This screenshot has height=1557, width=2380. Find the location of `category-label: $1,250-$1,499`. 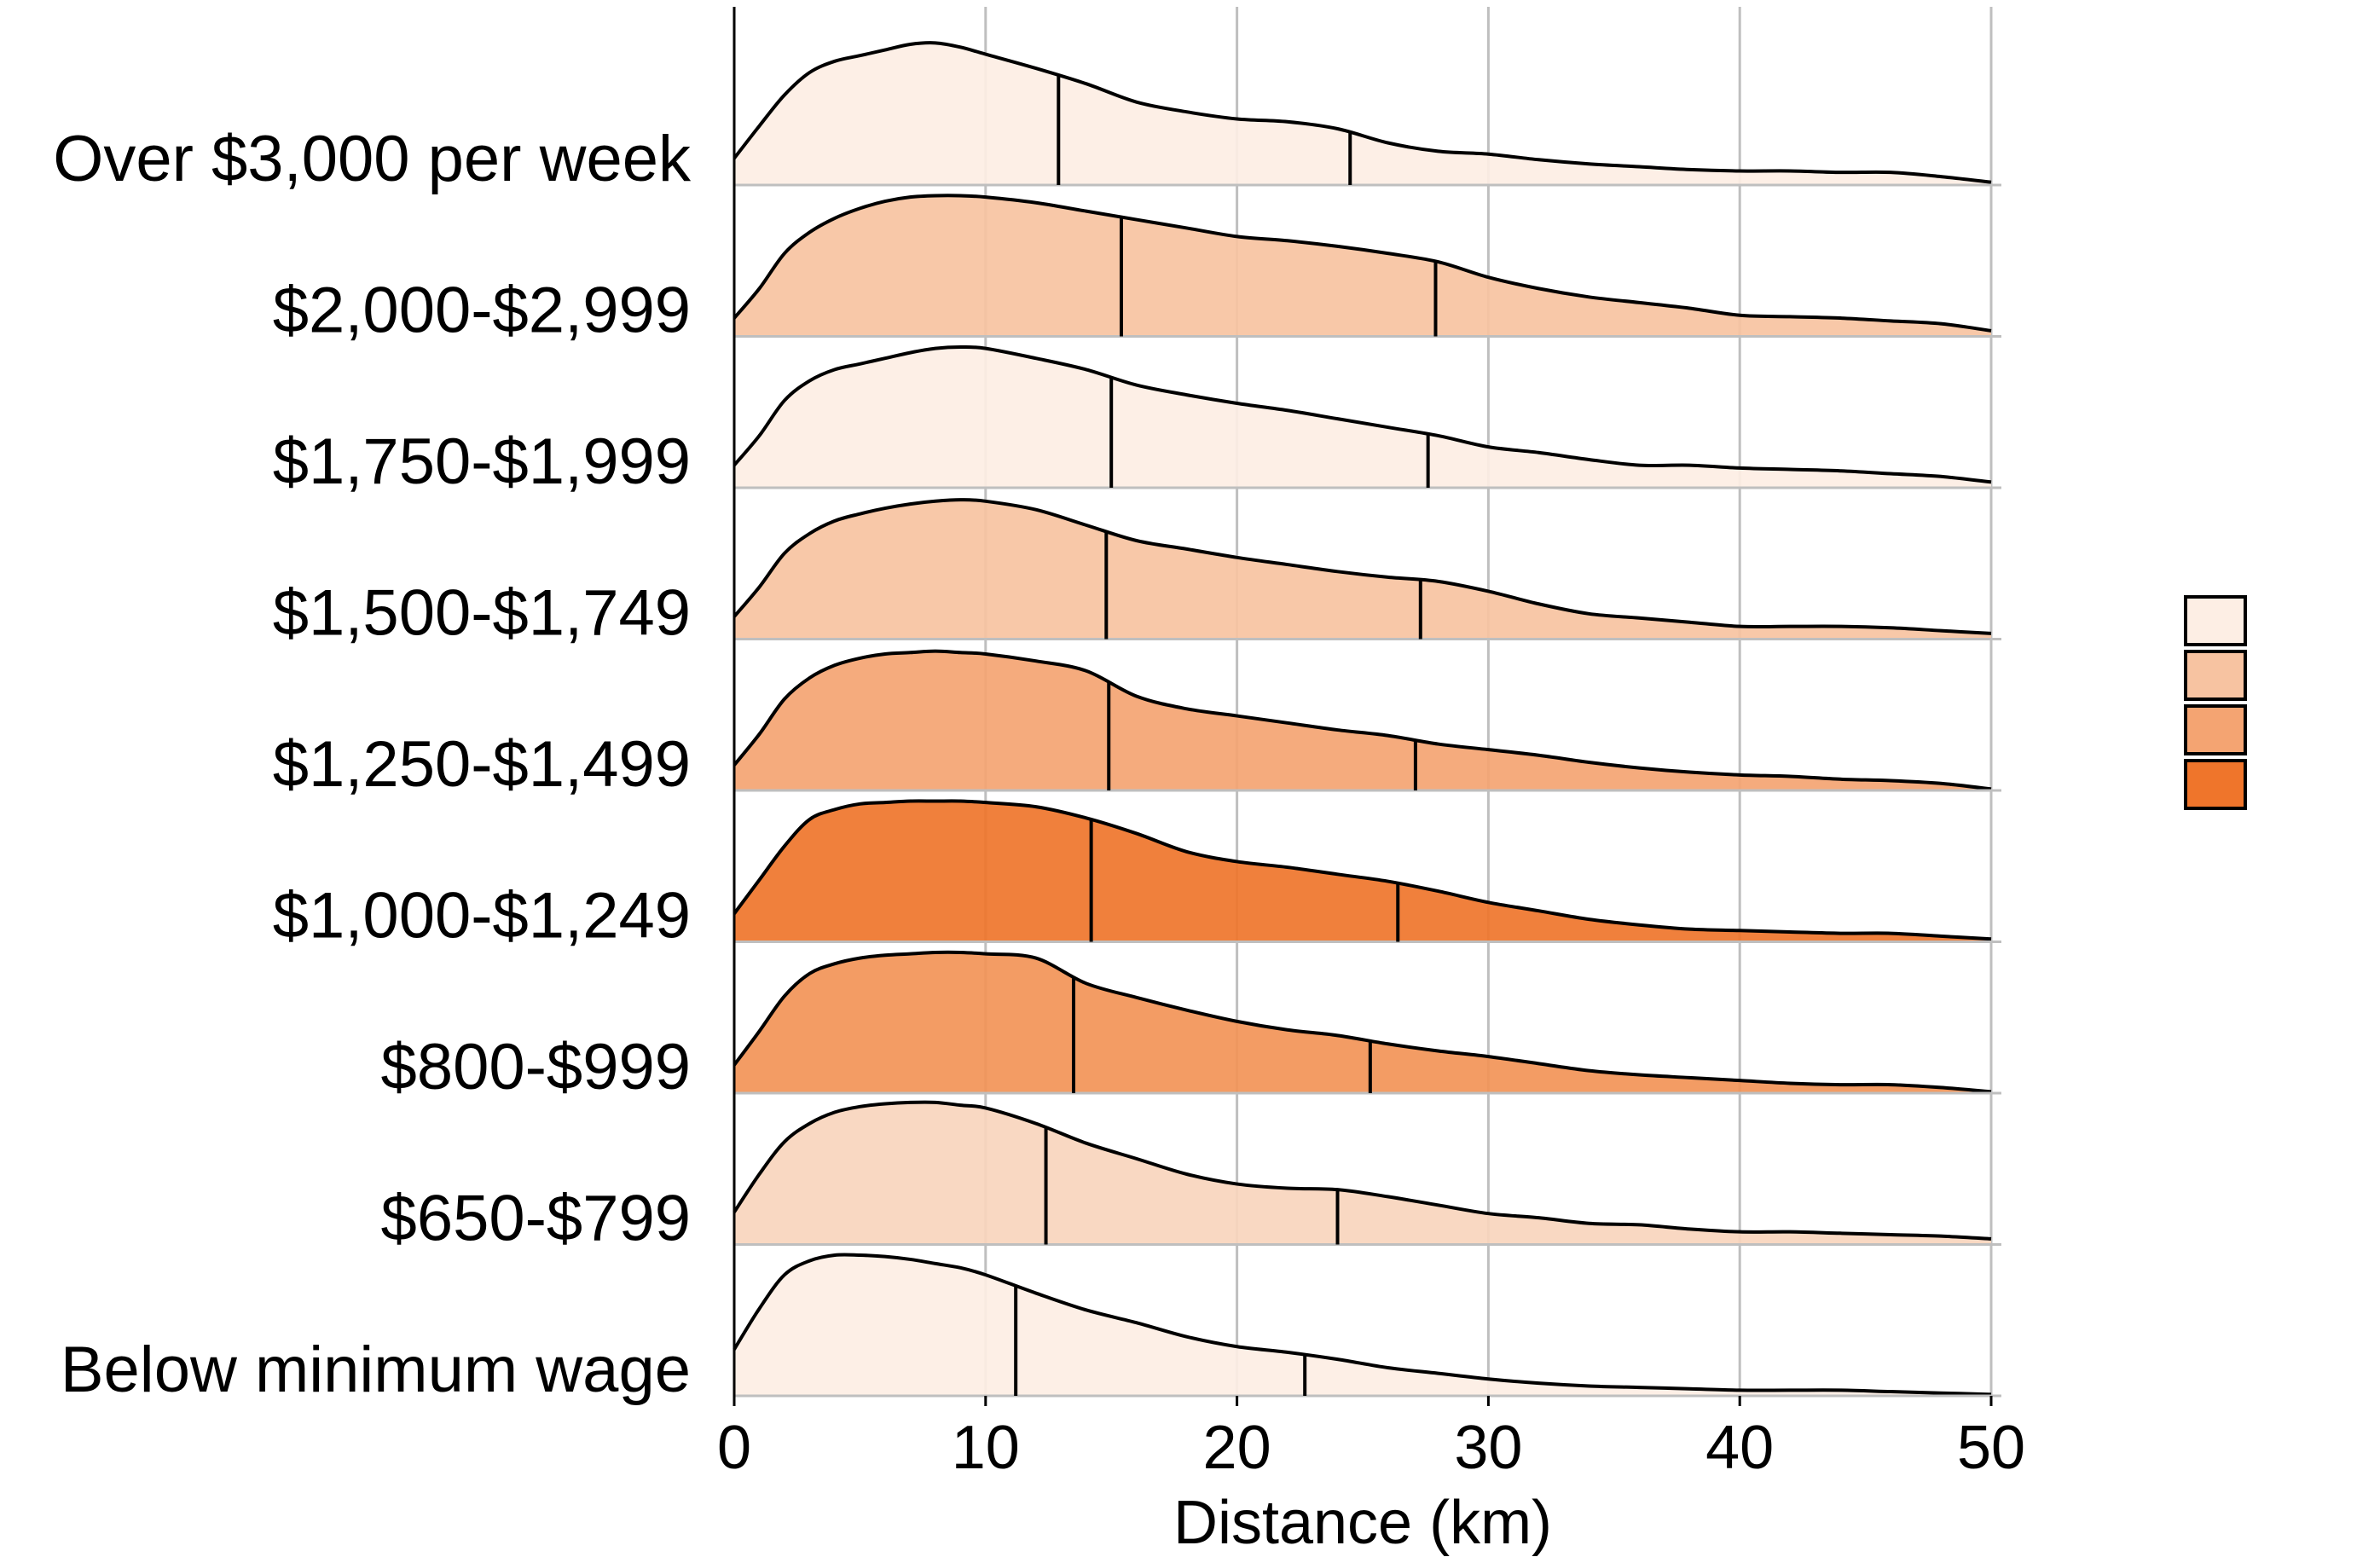

category-label: $1,250-$1,499 is located at coordinates (482, 764).